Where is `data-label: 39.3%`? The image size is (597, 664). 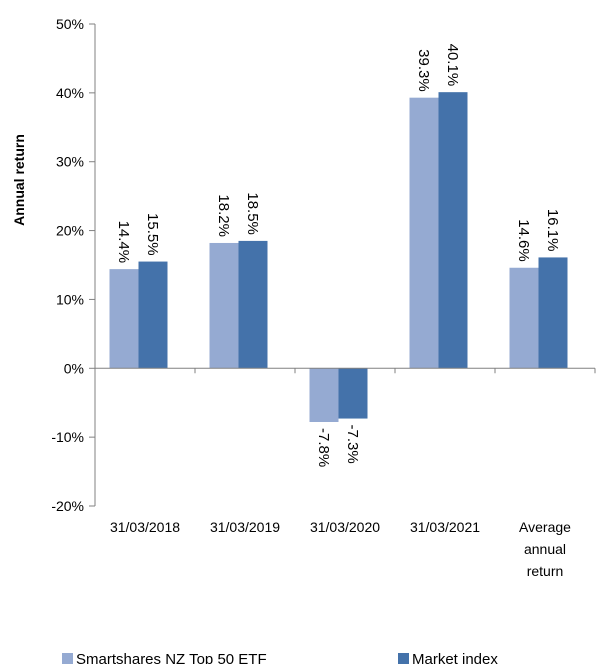 data-label: 39.3% is located at coordinates (423, 70).